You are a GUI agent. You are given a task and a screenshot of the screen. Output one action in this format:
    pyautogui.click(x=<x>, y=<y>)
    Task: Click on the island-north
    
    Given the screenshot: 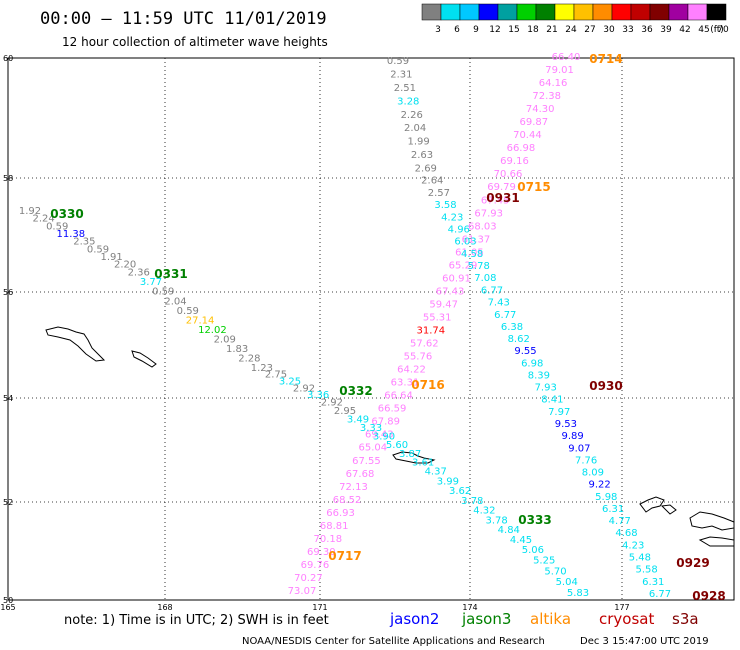 What is the action you would take?
    pyautogui.click(x=75, y=344)
    